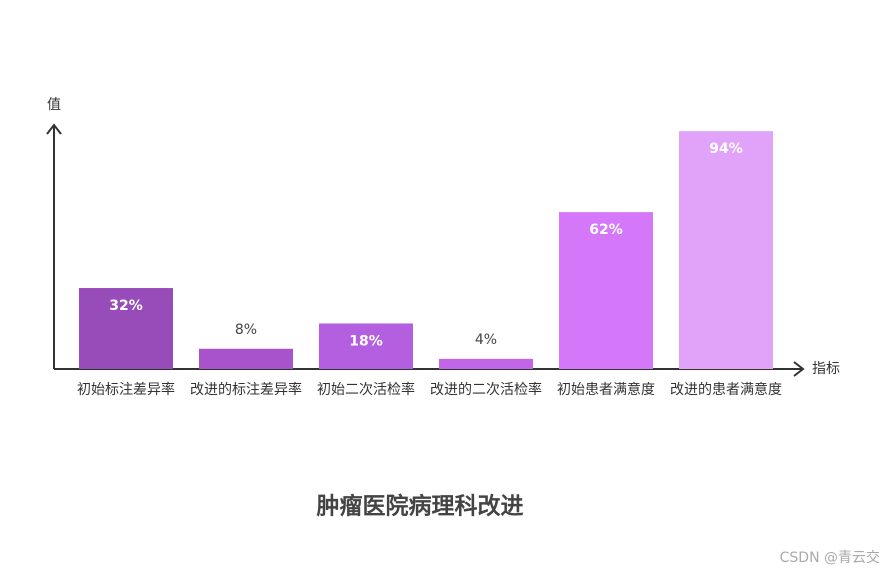  What do you see at coordinates (726, 390) in the screenshot?
I see `x-tick-label: 改进的患者满意度` at bounding box center [726, 390].